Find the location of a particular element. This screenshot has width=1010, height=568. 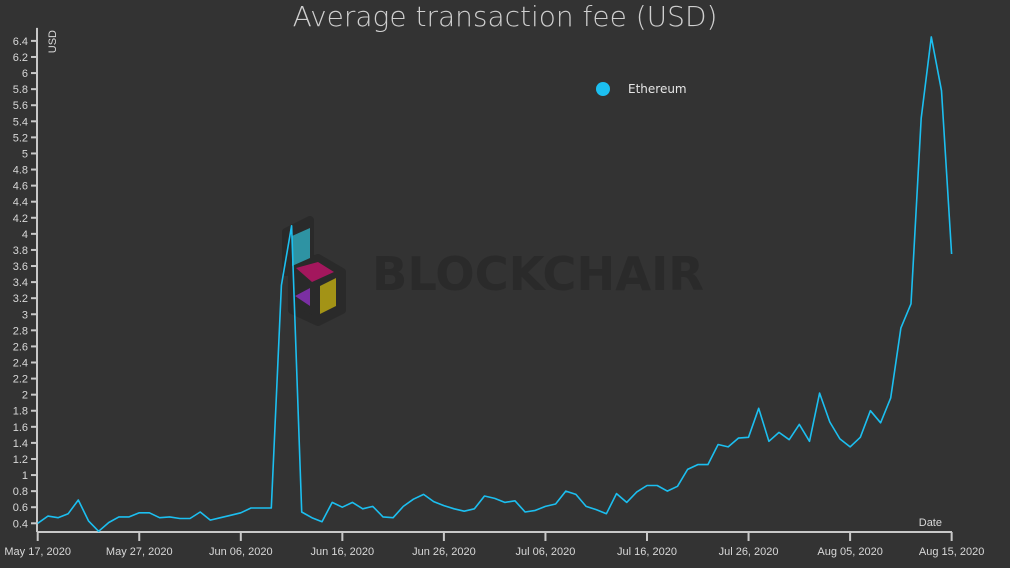

x-tick-label: Jun 06, 2020 is located at coordinates (241, 552).